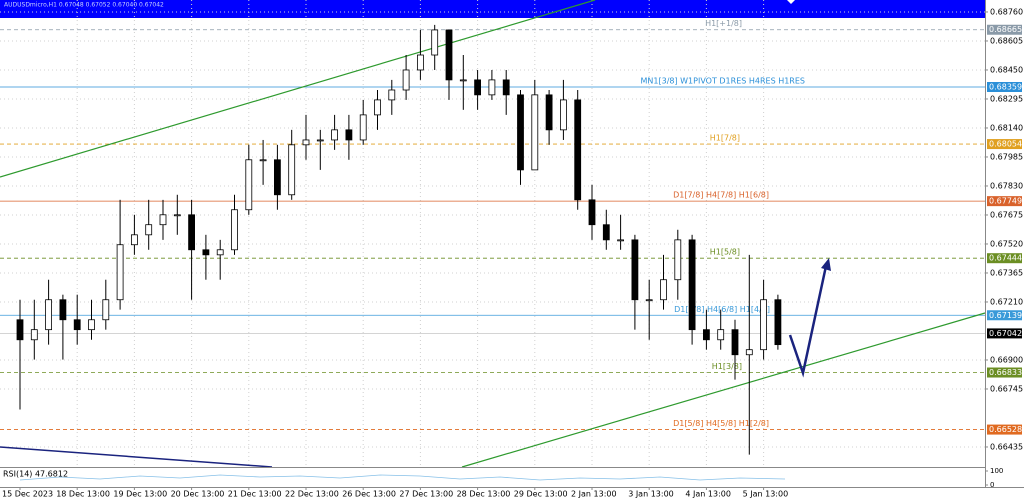  I want to click on y-tick-label: 0.68295, so click(1006, 98).